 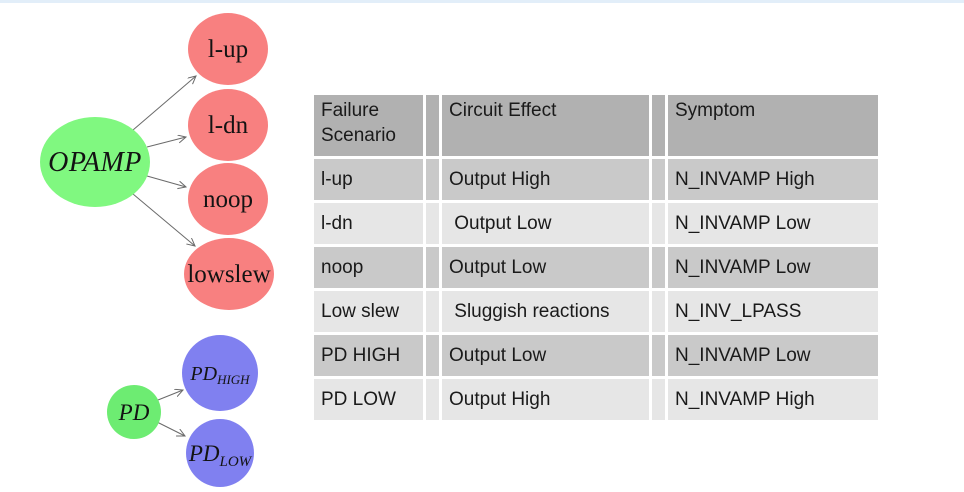 I want to click on table-row: PD HIGH Output Low N_INVAMP Low, so click(x=596, y=355).